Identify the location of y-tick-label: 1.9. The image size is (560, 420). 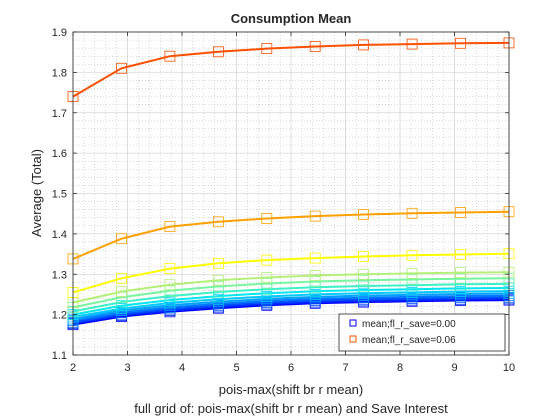
(59, 33).